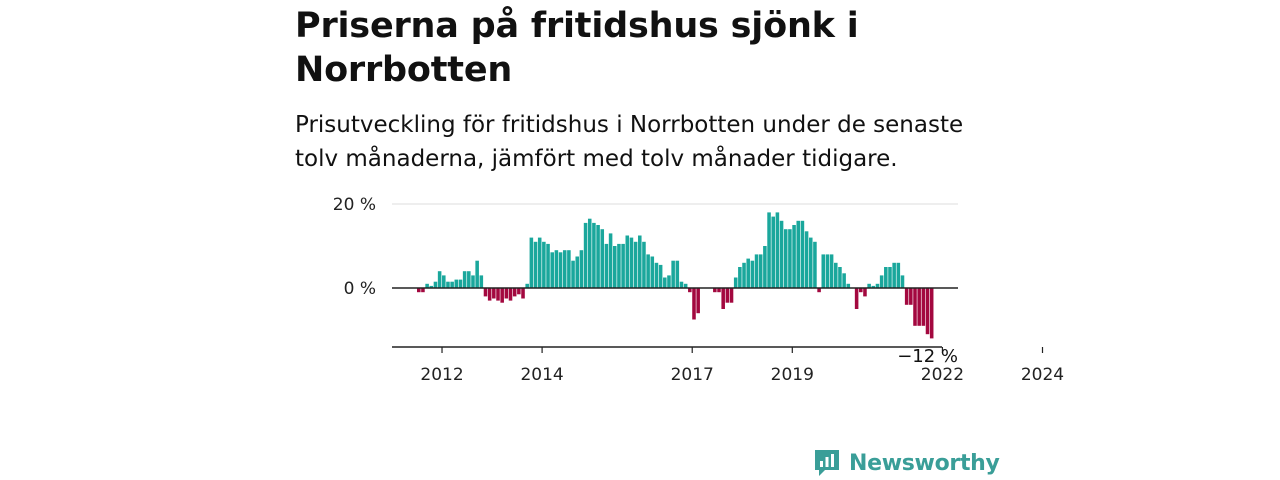 This screenshot has width=1280, height=480. What do you see at coordinates (441, 375) in the screenshot?
I see `x-tick-label: 2012` at bounding box center [441, 375].